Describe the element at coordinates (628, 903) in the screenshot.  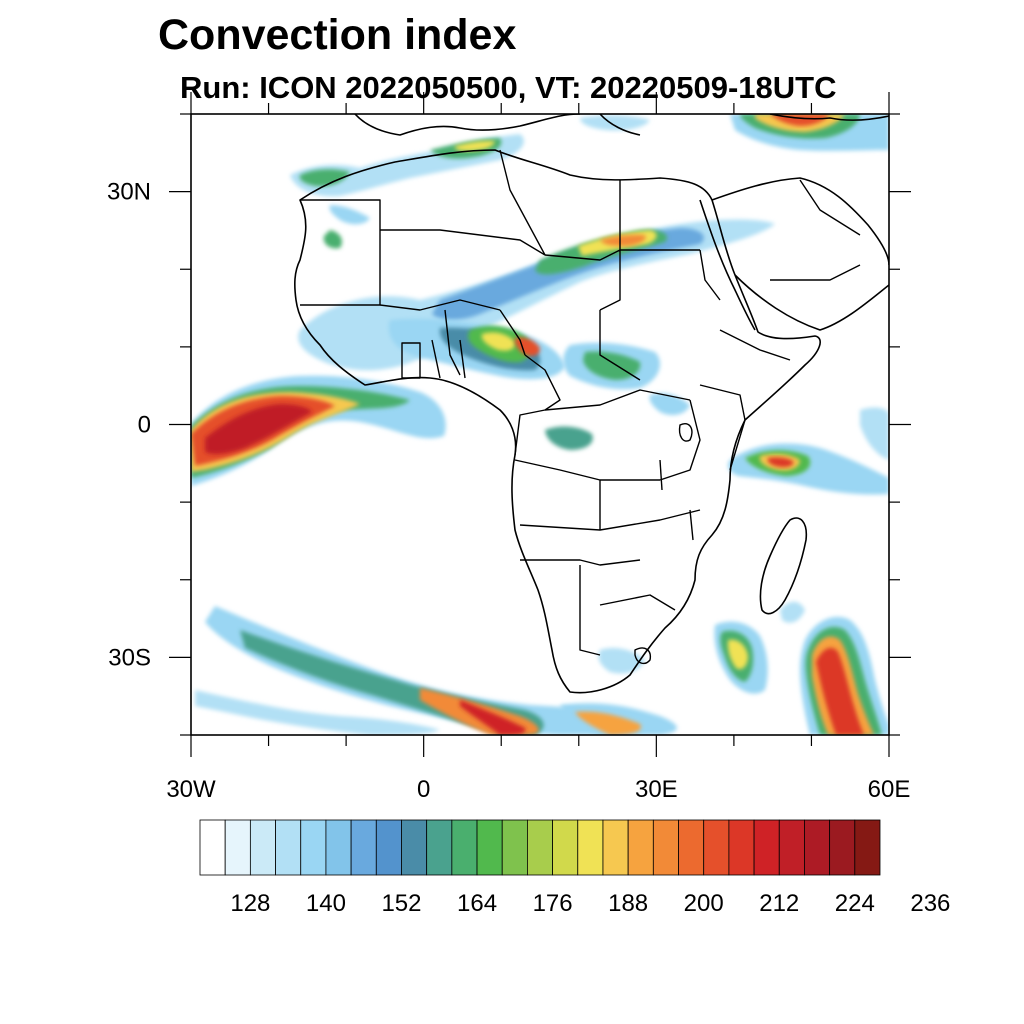
I see `colorbar-tick-label: 188` at that location.